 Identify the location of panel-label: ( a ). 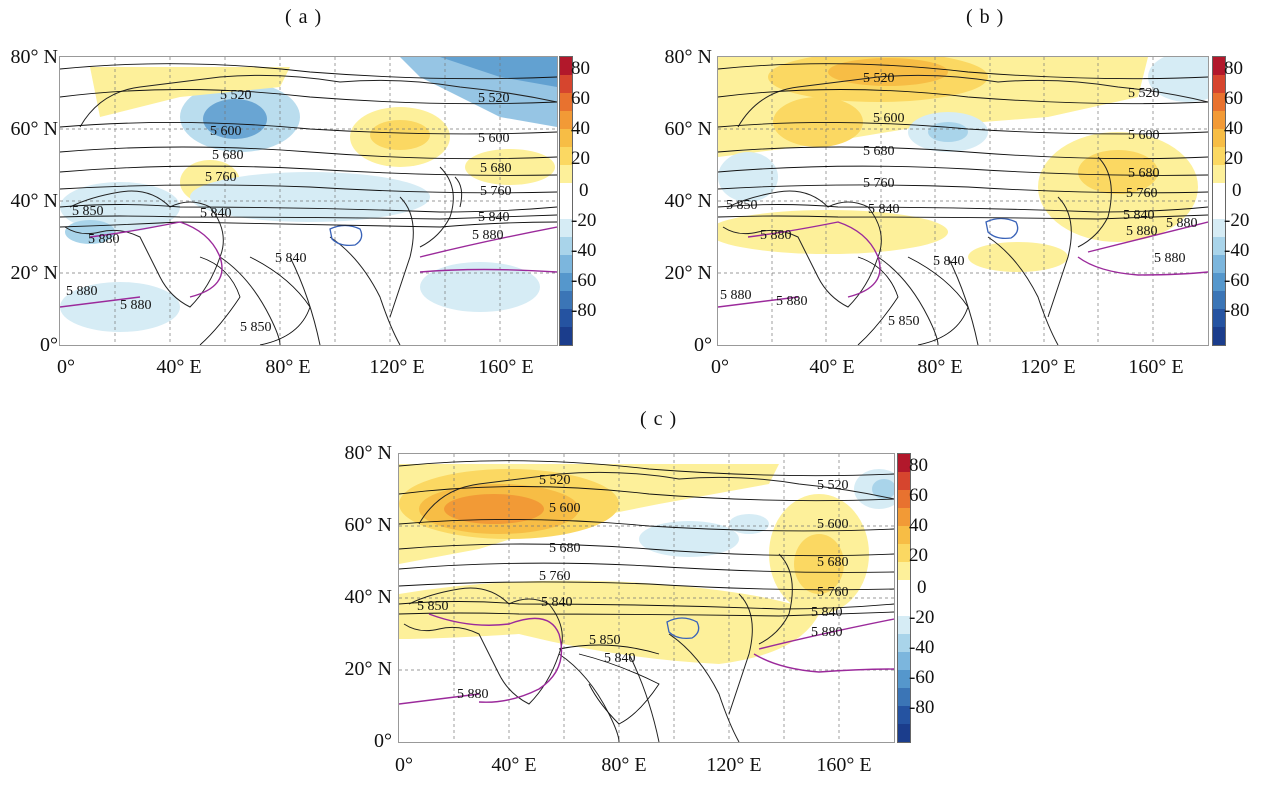
(304, 17).